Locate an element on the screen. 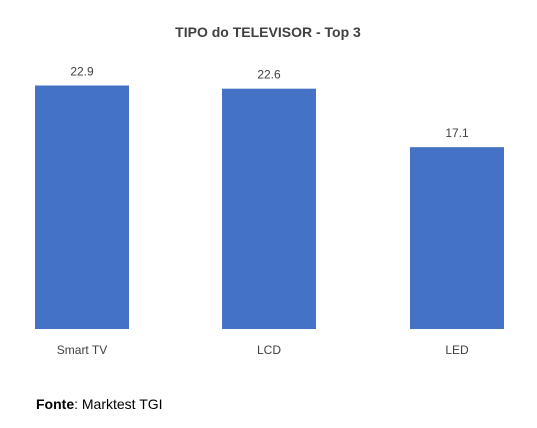 The image size is (537, 428). chart-title: TIPO do TELEVISOR - Top 3 is located at coordinates (268, 32).